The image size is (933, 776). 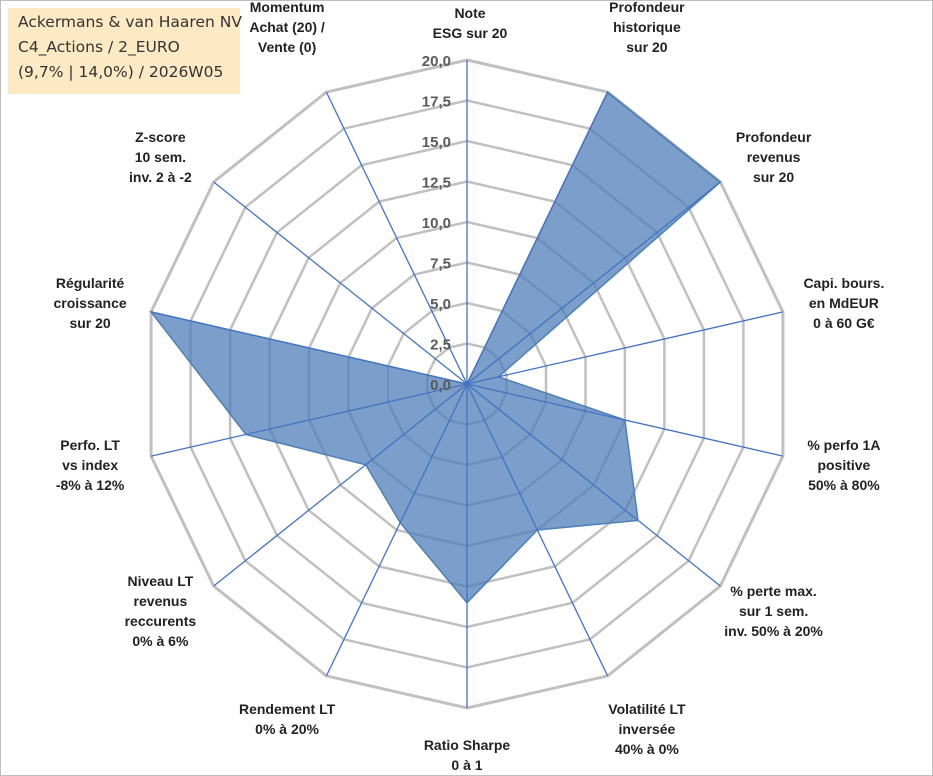 I want to click on axis-label: Régularité croissance sur 20, so click(x=90, y=303).